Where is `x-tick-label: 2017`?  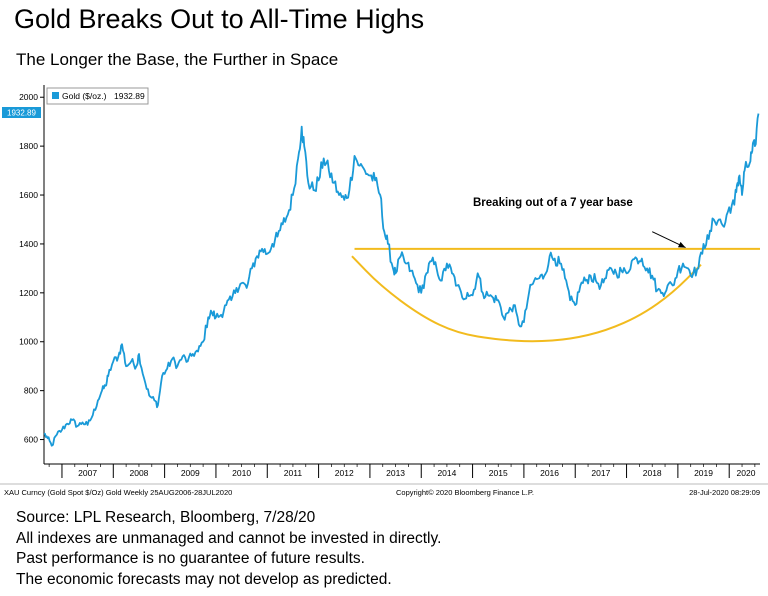 x-tick-label: 2017 is located at coordinates (600, 473).